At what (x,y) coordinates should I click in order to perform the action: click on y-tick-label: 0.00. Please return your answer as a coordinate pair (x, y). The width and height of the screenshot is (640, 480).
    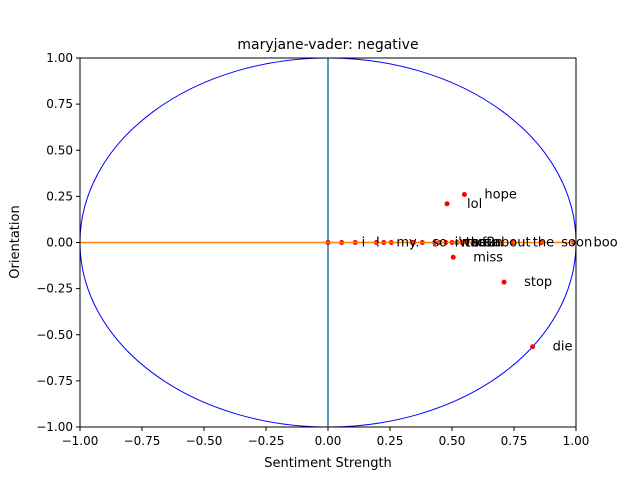
    Looking at the image, I should click on (59, 243).